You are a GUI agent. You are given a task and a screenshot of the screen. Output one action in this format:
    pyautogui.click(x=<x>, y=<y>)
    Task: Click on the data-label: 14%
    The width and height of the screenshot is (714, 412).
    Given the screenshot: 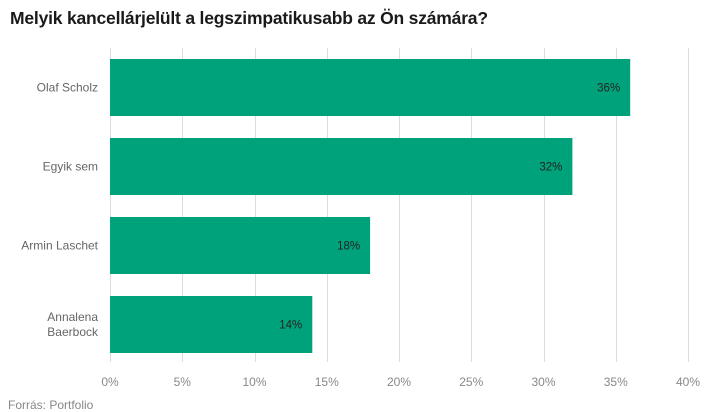 What is the action you would take?
    pyautogui.click(x=290, y=326)
    